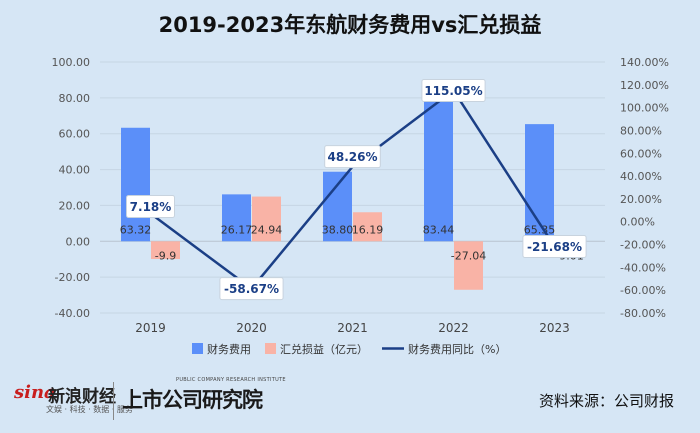 The height and width of the screenshot is (433, 700). What do you see at coordinates (554, 328) in the screenshot?
I see `x-axis-tick: 2023` at bounding box center [554, 328].